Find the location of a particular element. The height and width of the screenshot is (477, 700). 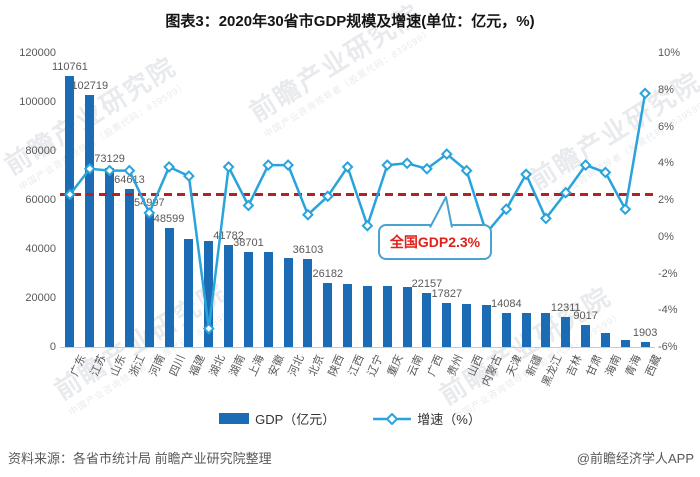

bar-安徽 is located at coordinates (268, 299).